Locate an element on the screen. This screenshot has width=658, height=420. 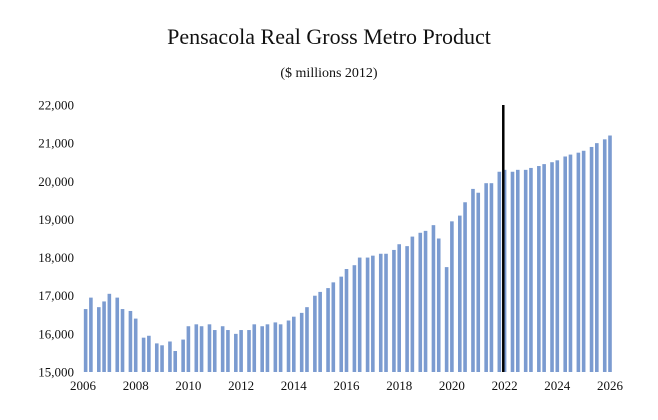
x-tick-label: 2020 is located at coordinates (452, 385).